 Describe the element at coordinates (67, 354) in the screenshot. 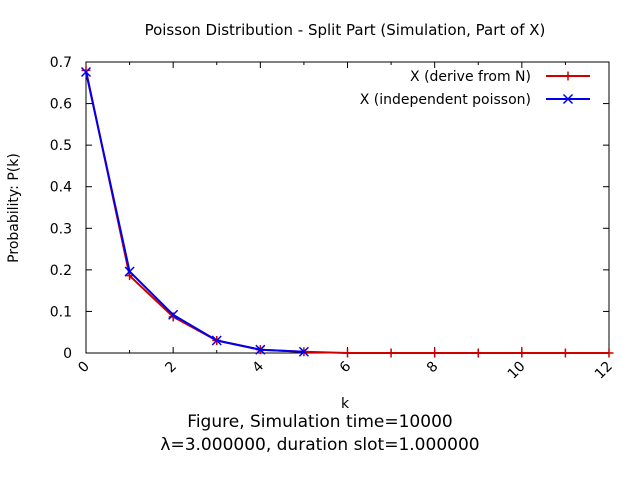

I see `y-tick-label: 0` at that location.